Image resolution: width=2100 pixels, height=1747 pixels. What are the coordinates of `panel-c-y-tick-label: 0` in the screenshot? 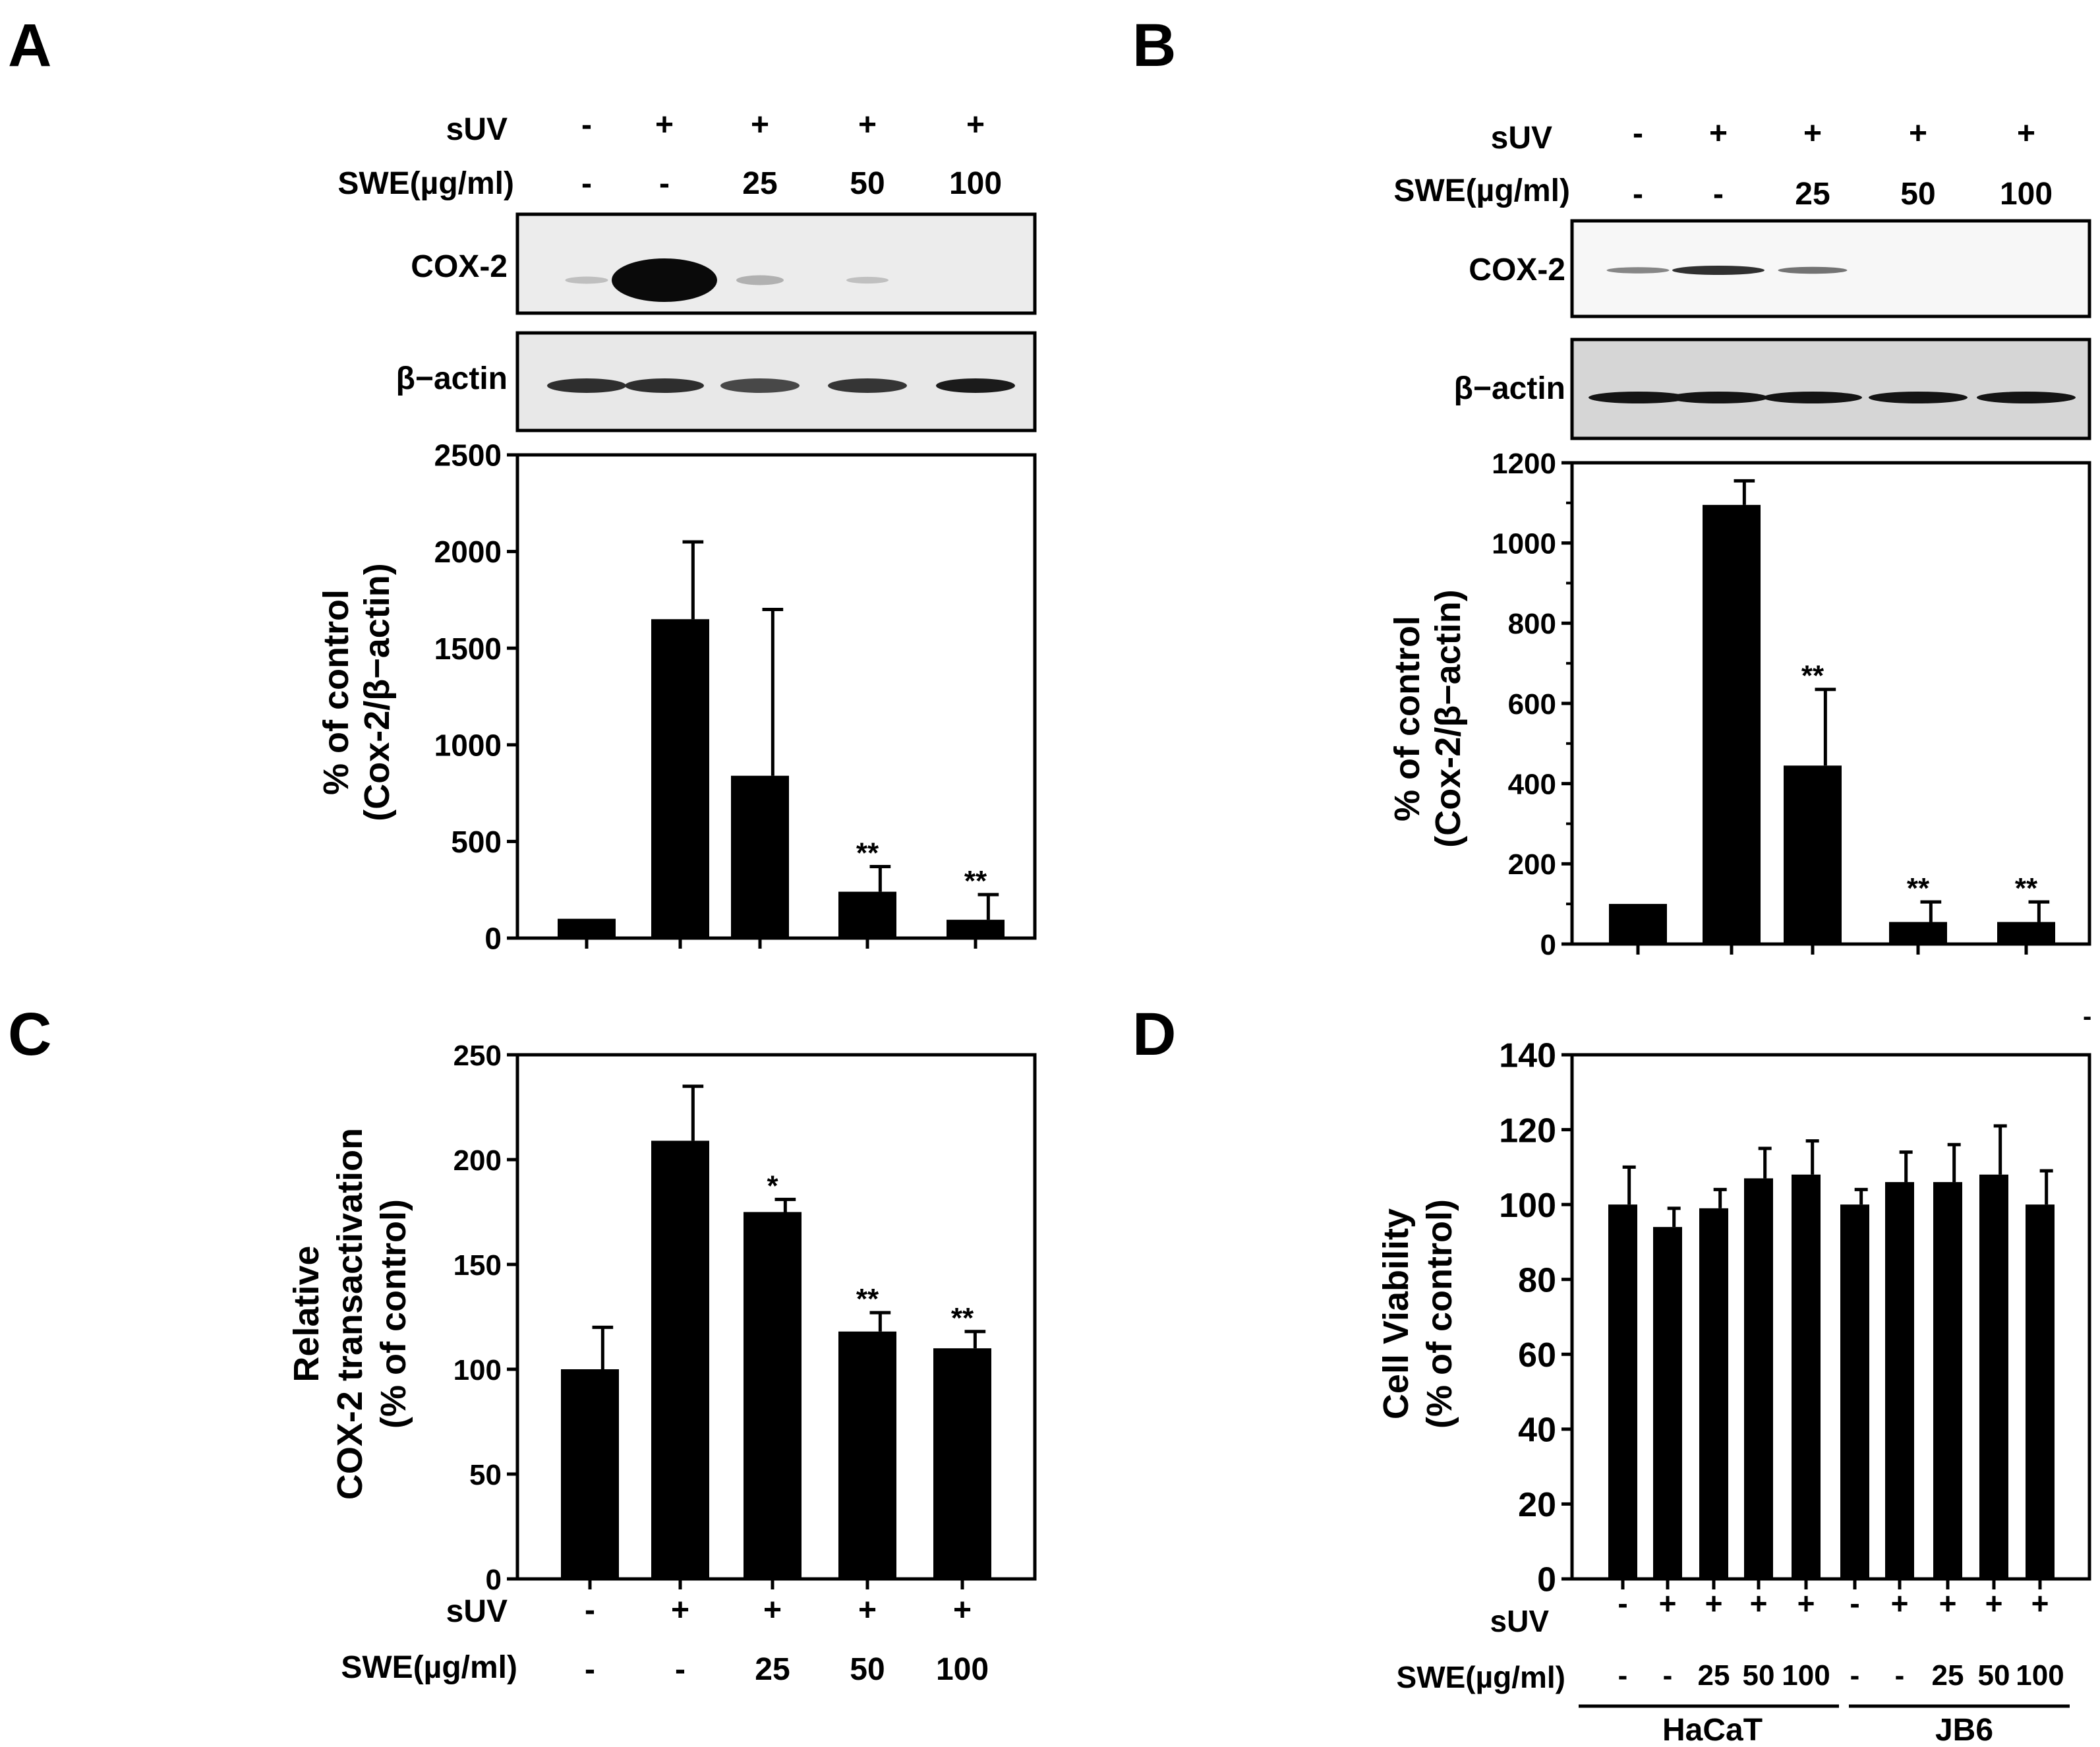 It's located at (494, 1580).